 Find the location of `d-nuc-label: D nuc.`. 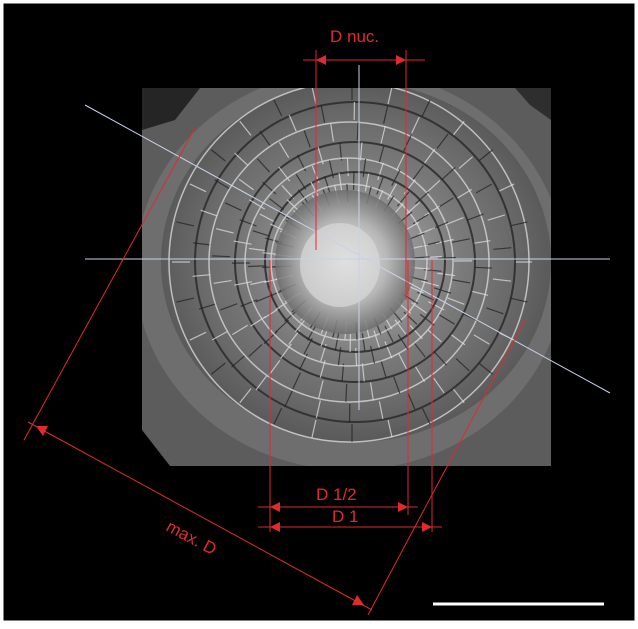

d-nuc-label: D nuc. is located at coordinates (354, 36).